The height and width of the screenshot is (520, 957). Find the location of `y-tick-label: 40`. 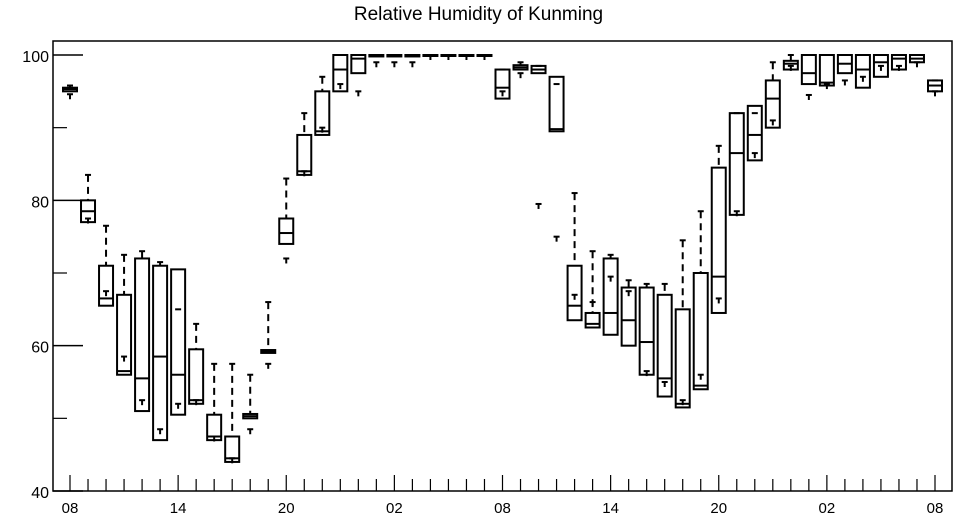

y-tick-label: 40 is located at coordinates (40, 493).